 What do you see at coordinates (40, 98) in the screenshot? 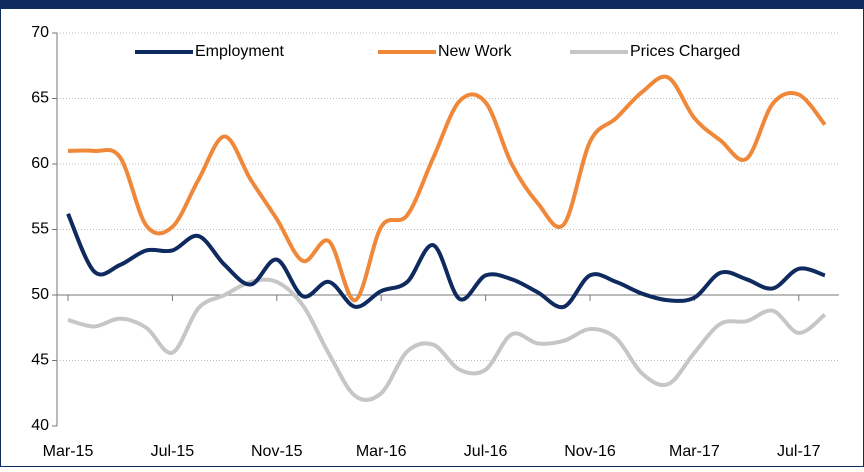
I see `y-tick-label: 65` at bounding box center [40, 98].